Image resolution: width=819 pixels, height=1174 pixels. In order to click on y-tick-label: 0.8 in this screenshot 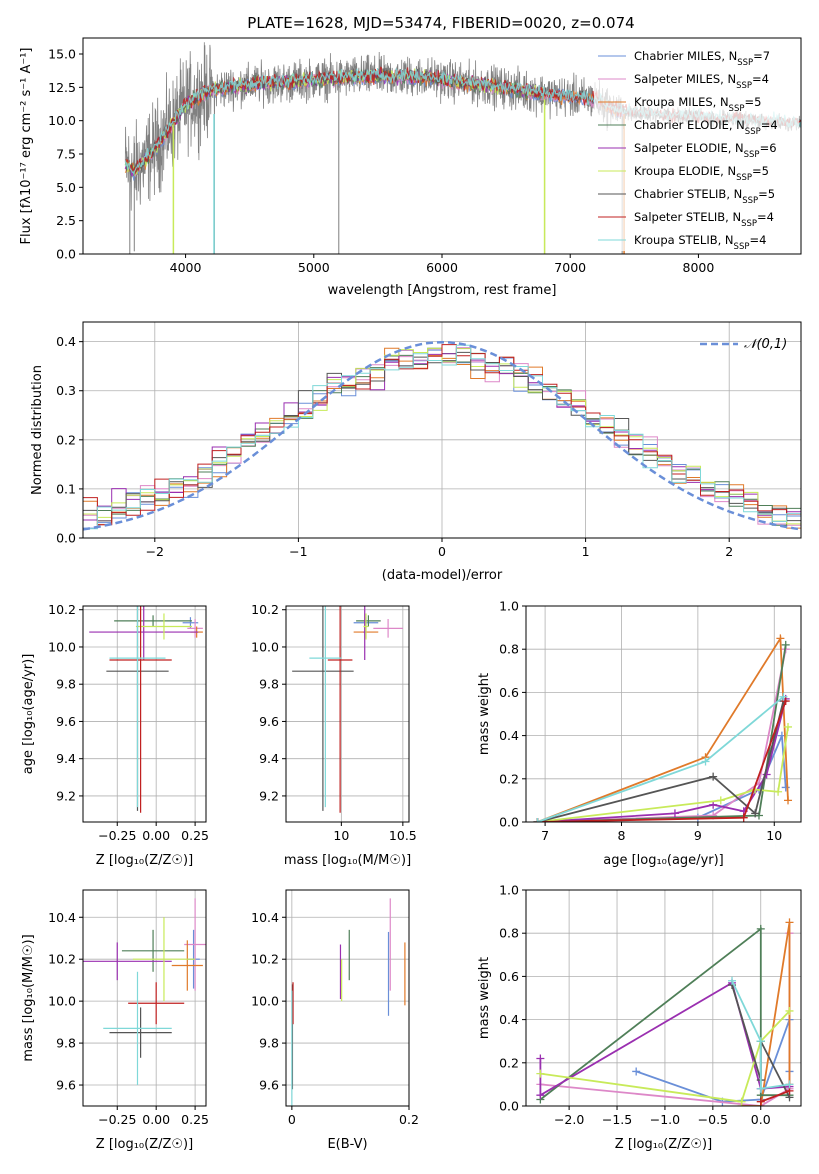, I will do `click(509, 933)`.